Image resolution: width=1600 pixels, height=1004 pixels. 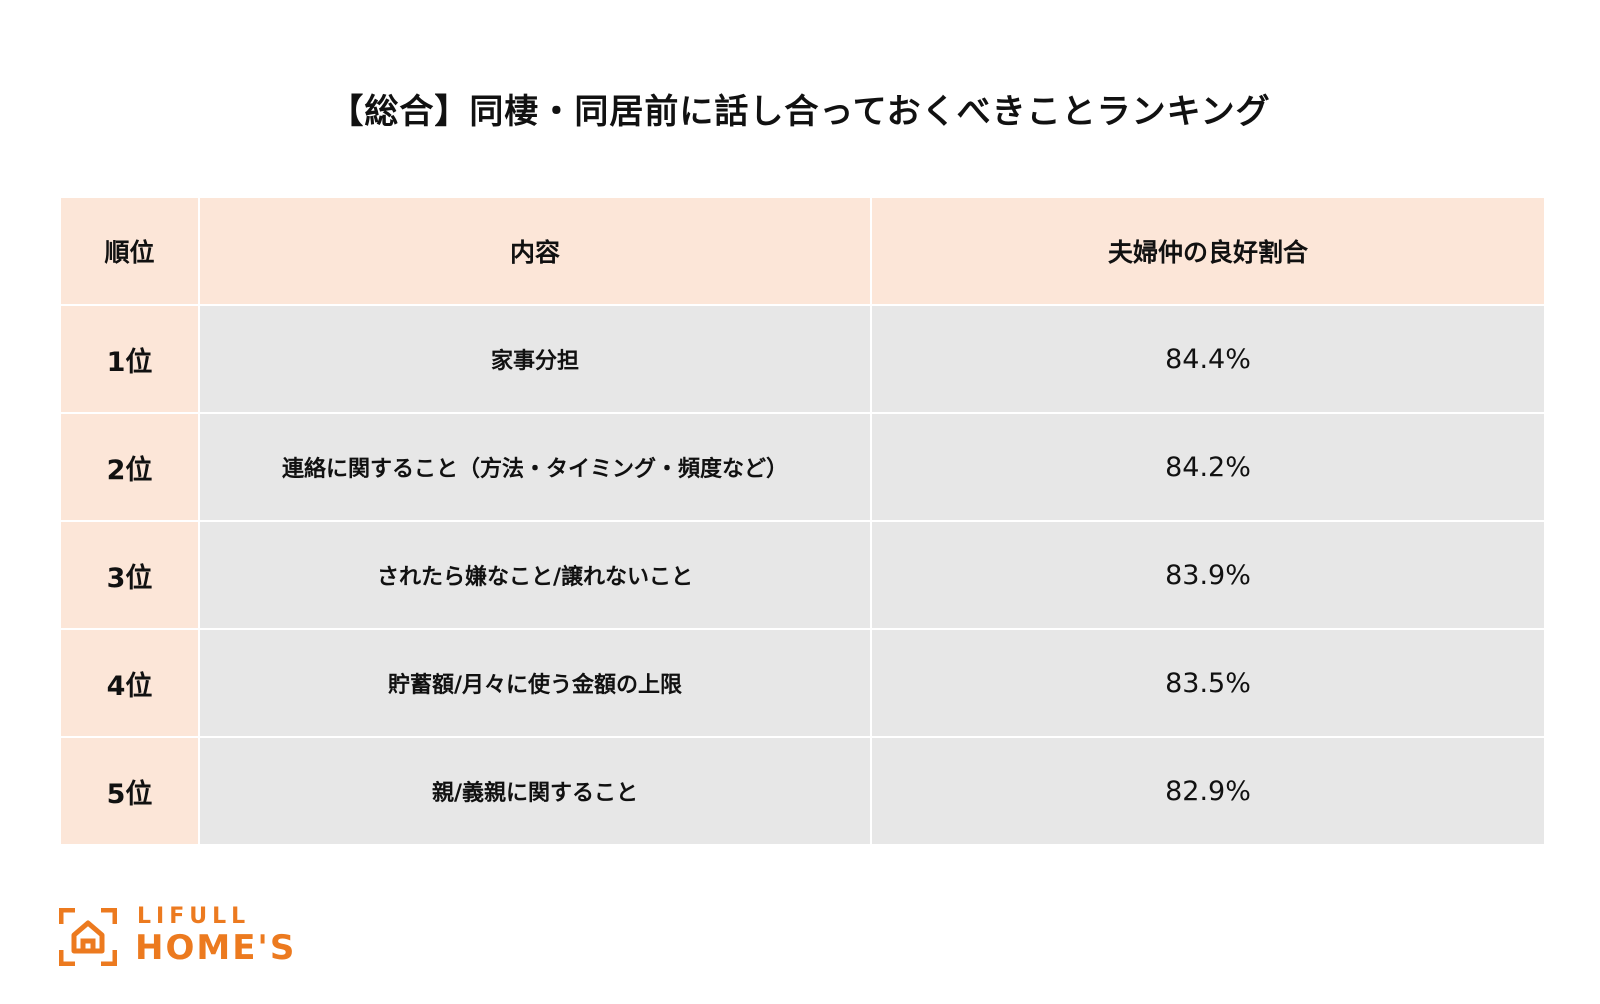 I want to click on brand-logo: LIFULL HOME'S, so click(x=189, y=936).